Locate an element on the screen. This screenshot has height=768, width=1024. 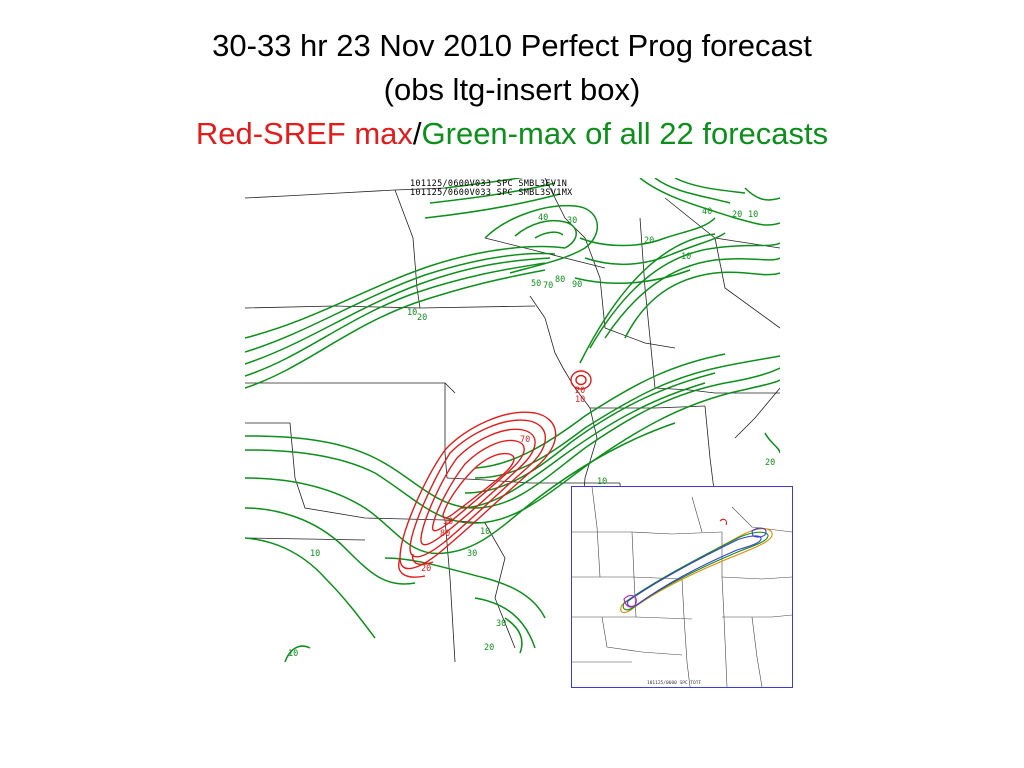
inset-state-boundaries is located at coordinates (682, 587).